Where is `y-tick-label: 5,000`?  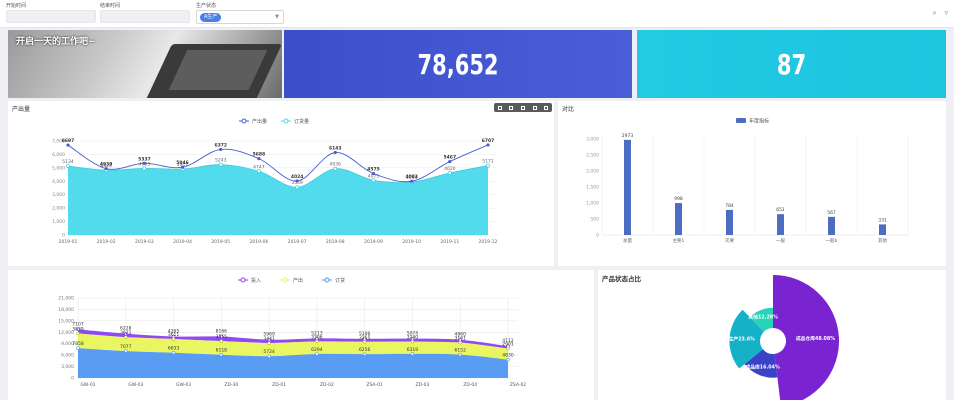
y-tick-label: 5,000 is located at coordinates (58, 168).